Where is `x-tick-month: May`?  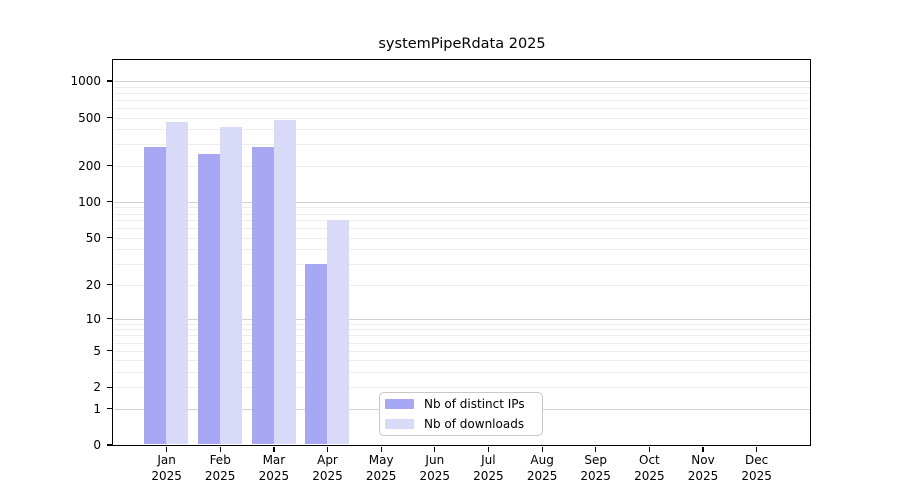 x-tick-month: May is located at coordinates (381, 460).